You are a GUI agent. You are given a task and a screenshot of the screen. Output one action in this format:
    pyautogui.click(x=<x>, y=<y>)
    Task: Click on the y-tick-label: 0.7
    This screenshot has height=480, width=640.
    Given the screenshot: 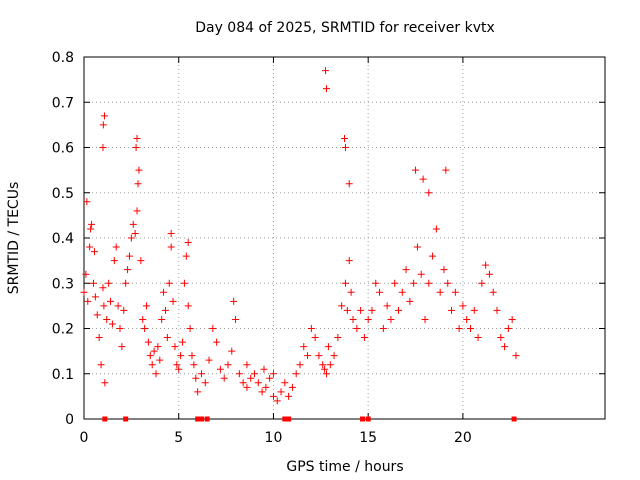 What is the action you would take?
    pyautogui.click(x=63, y=103)
    